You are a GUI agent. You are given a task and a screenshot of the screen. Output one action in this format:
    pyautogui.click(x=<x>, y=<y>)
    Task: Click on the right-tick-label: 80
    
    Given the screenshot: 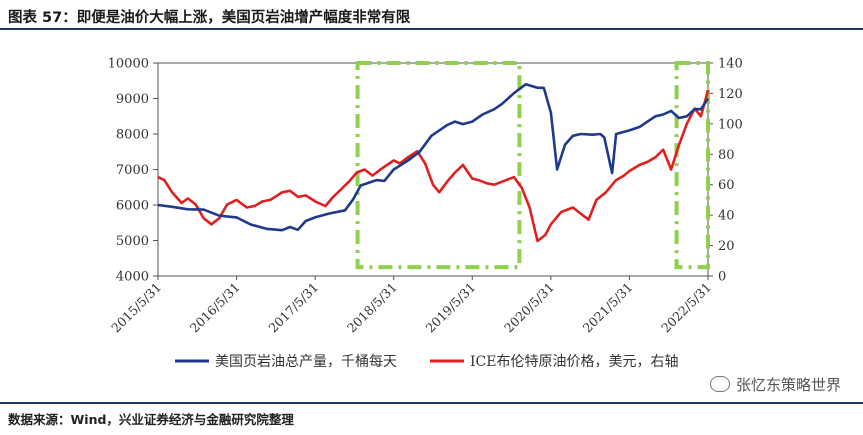 What is the action you would take?
    pyautogui.click(x=726, y=155)
    